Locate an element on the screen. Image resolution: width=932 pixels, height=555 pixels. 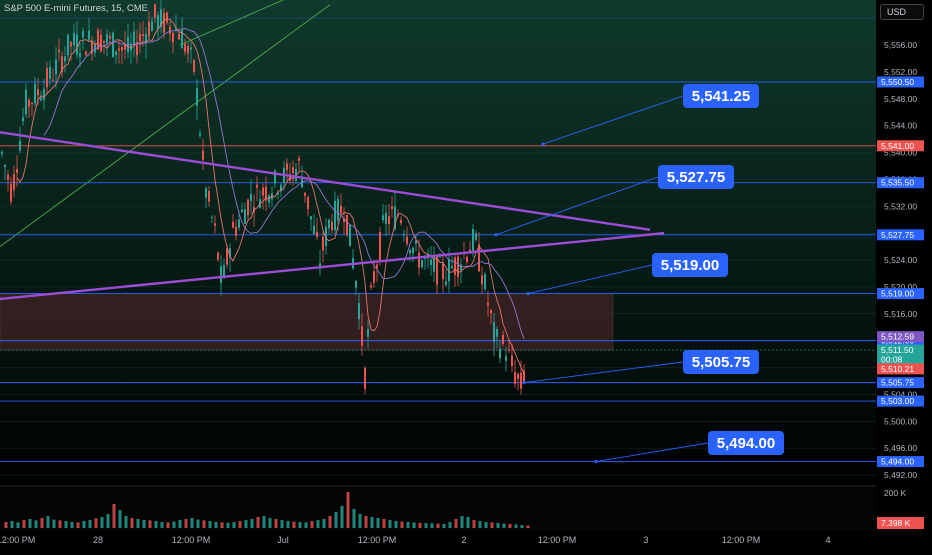
price-tag-label: 5,512.59 is located at coordinates (897, 337).